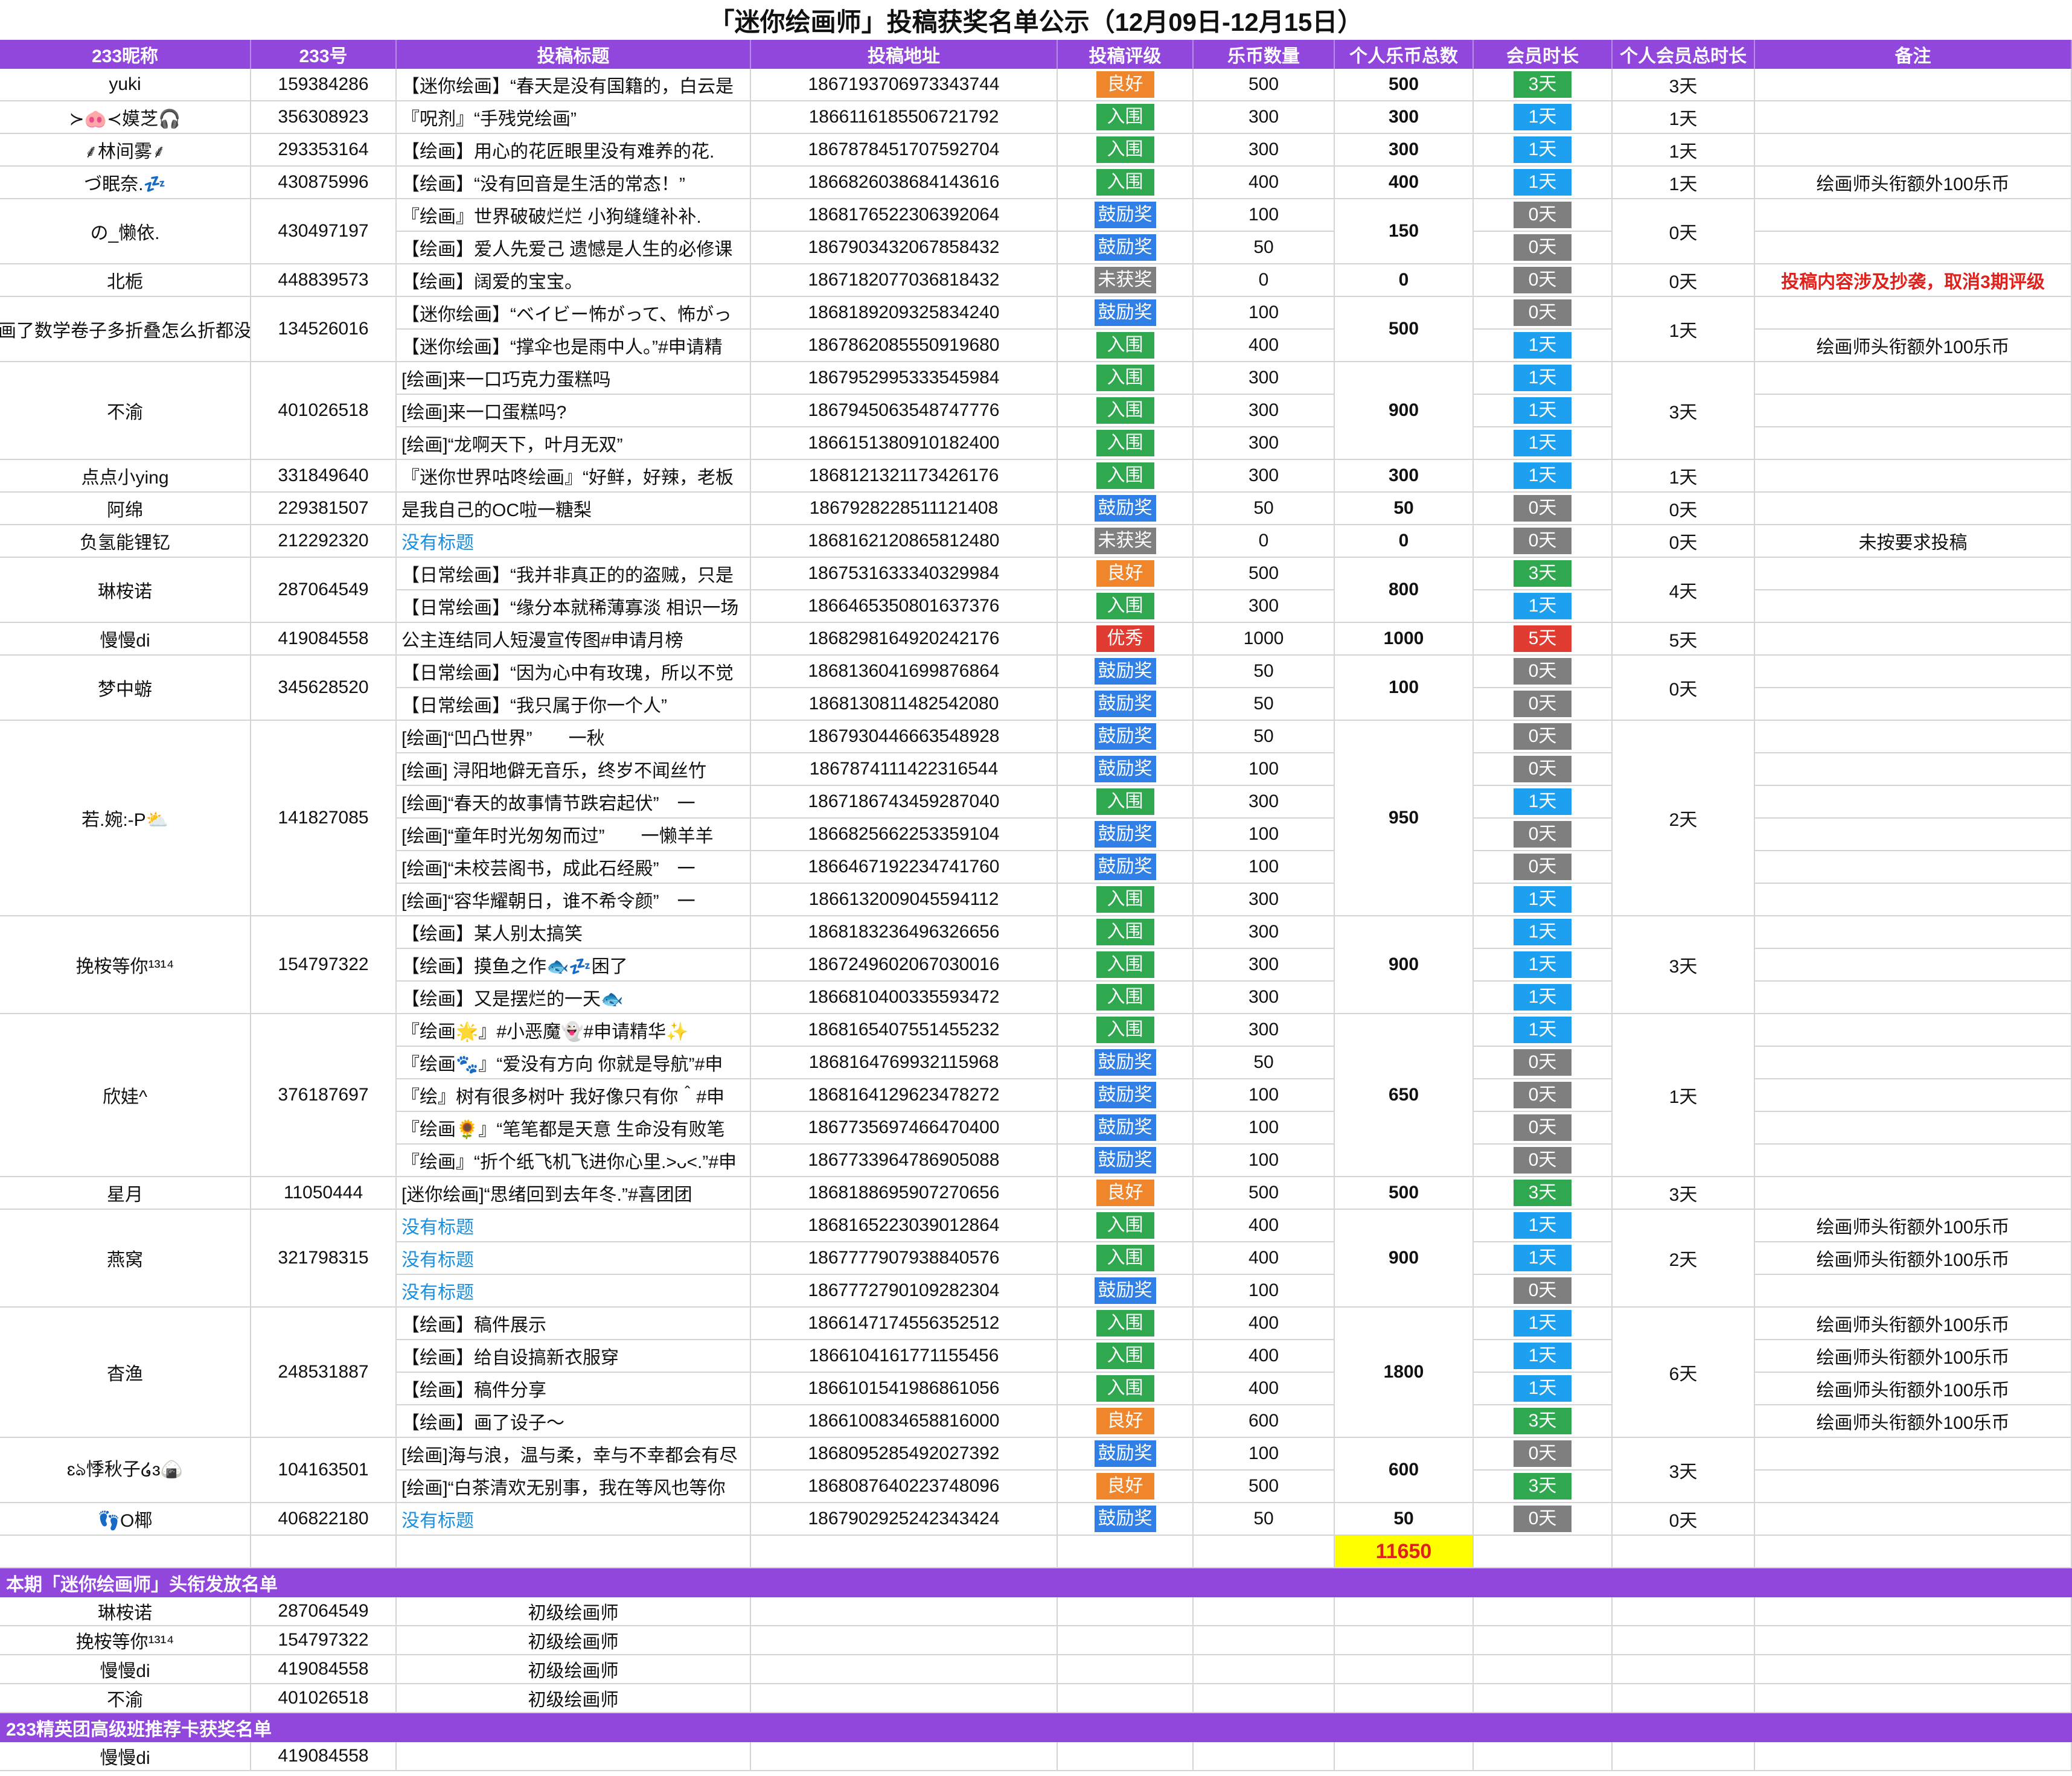 This screenshot has height=1776, width=2072. Describe the element at coordinates (904, 183) in the screenshot. I see `post-url: 1866826038684143616` at that location.